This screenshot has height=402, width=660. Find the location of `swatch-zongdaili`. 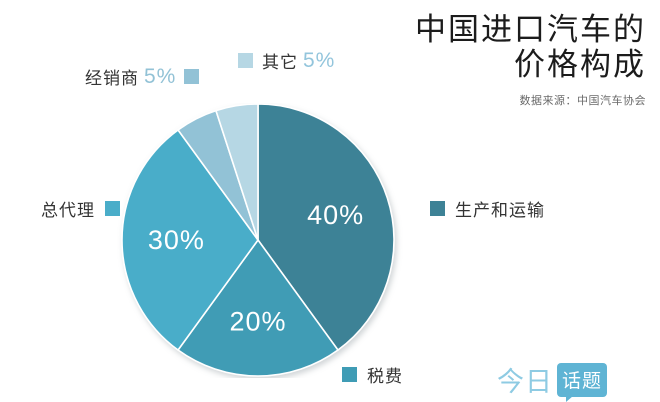

swatch-zongdaili is located at coordinates (112, 208).